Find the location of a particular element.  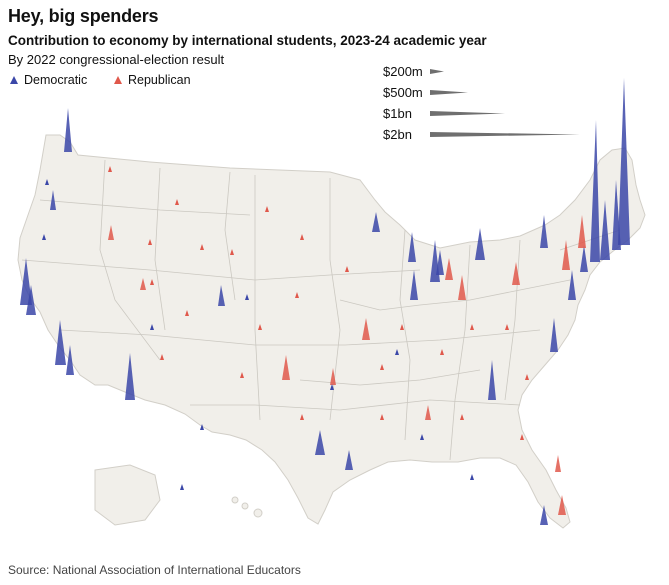

size-legend-label: $2bn is located at coordinates (397, 134).